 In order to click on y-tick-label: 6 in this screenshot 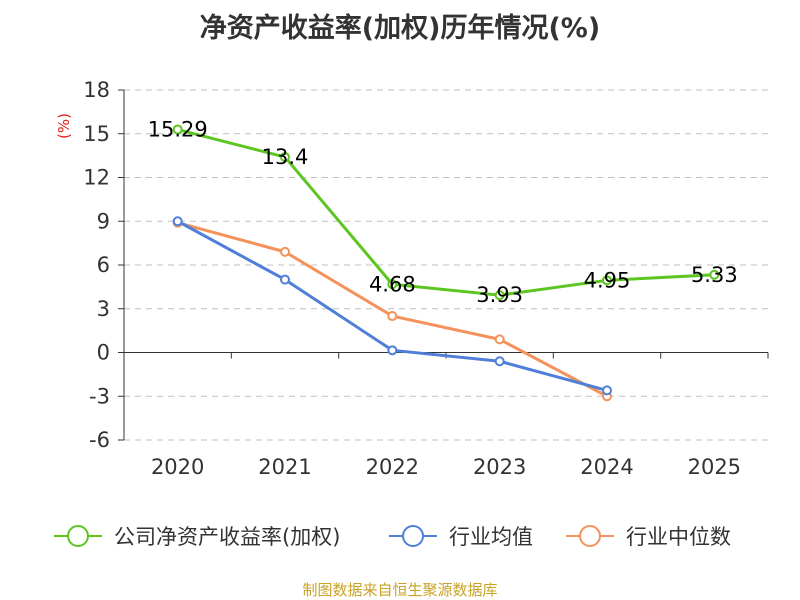, I will do `click(103, 265)`.